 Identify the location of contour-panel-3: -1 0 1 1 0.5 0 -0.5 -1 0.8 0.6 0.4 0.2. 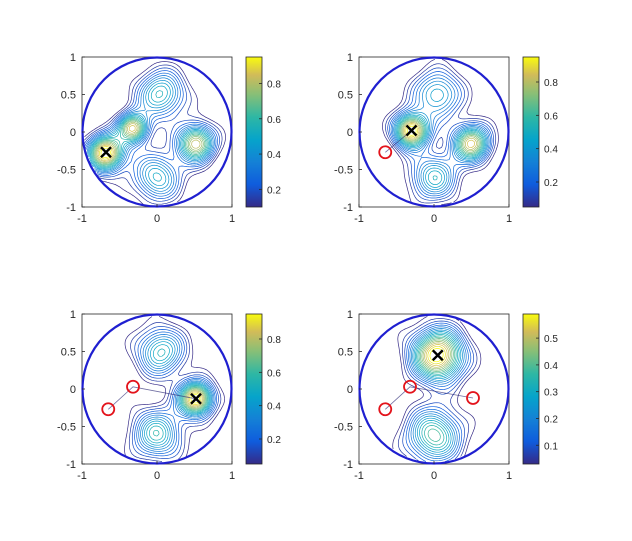
(169, 395).